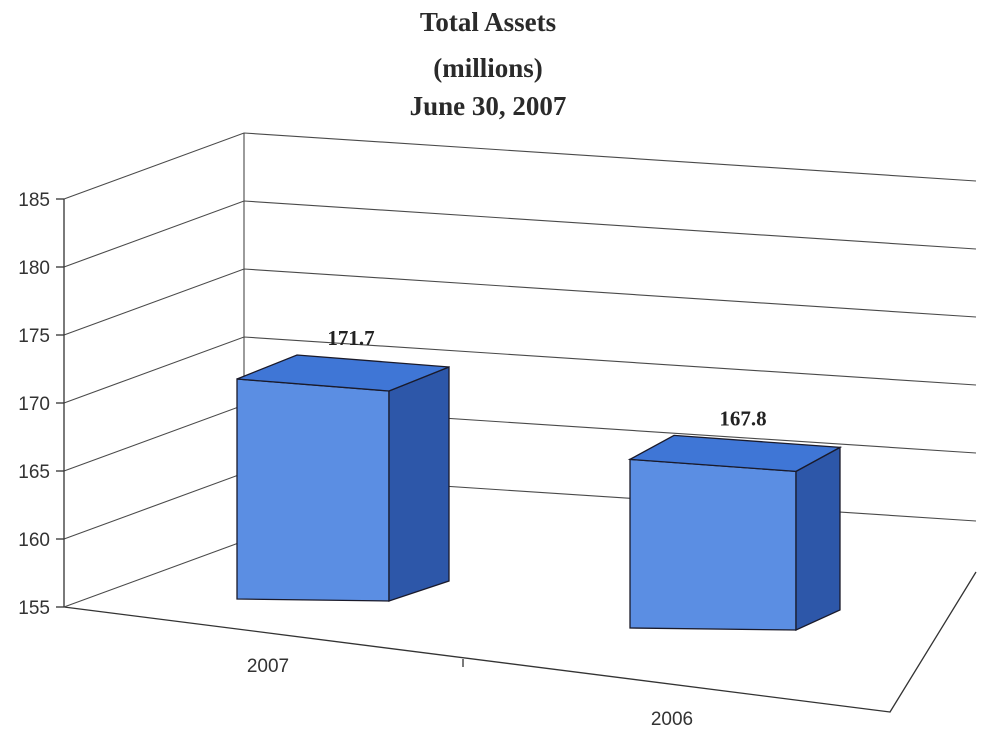 The image size is (988, 731). Describe the element at coordinates (34, 268) in the screenshot. I see `y-tick-label: 180` at that location.